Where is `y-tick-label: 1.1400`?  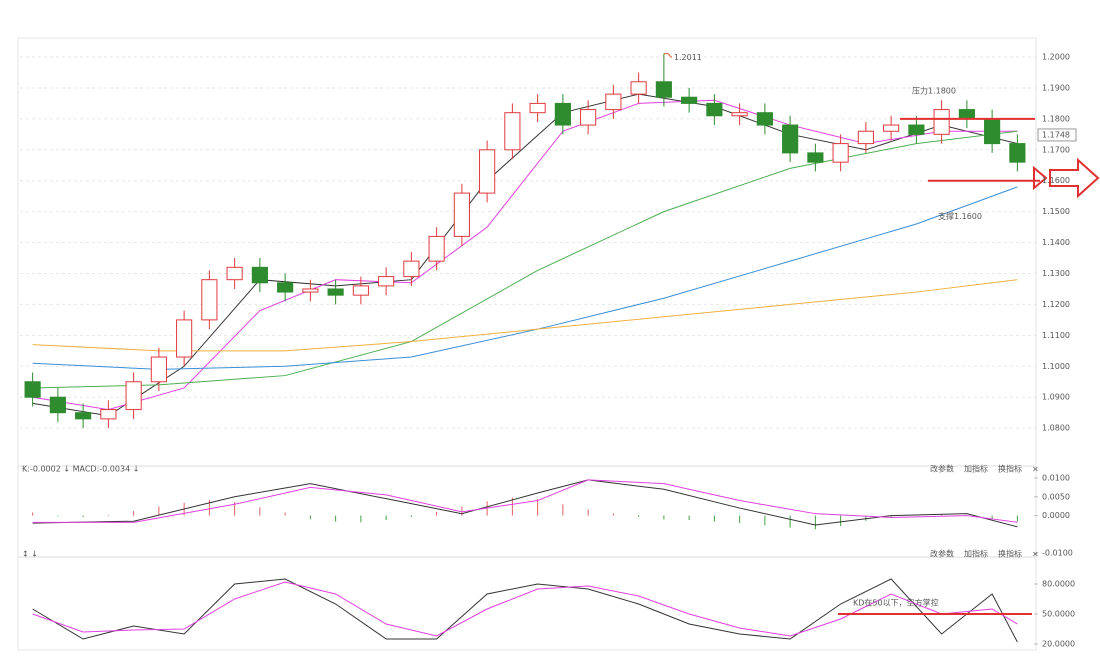
y-tick-label: 1.1400 is located at coordinates (1056, 242).